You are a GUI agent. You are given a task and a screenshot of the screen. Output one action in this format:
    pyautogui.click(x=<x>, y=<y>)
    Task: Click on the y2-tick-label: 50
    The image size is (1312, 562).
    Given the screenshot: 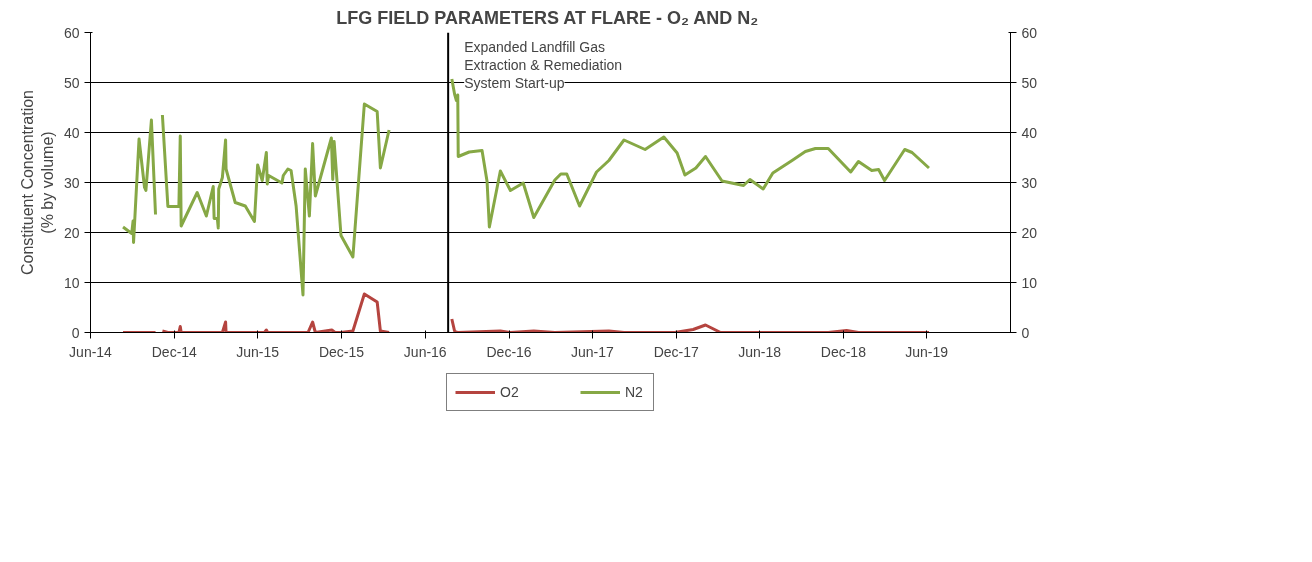 What is the action you would take?
    pyautogui.click(x=1029, y=82)
    